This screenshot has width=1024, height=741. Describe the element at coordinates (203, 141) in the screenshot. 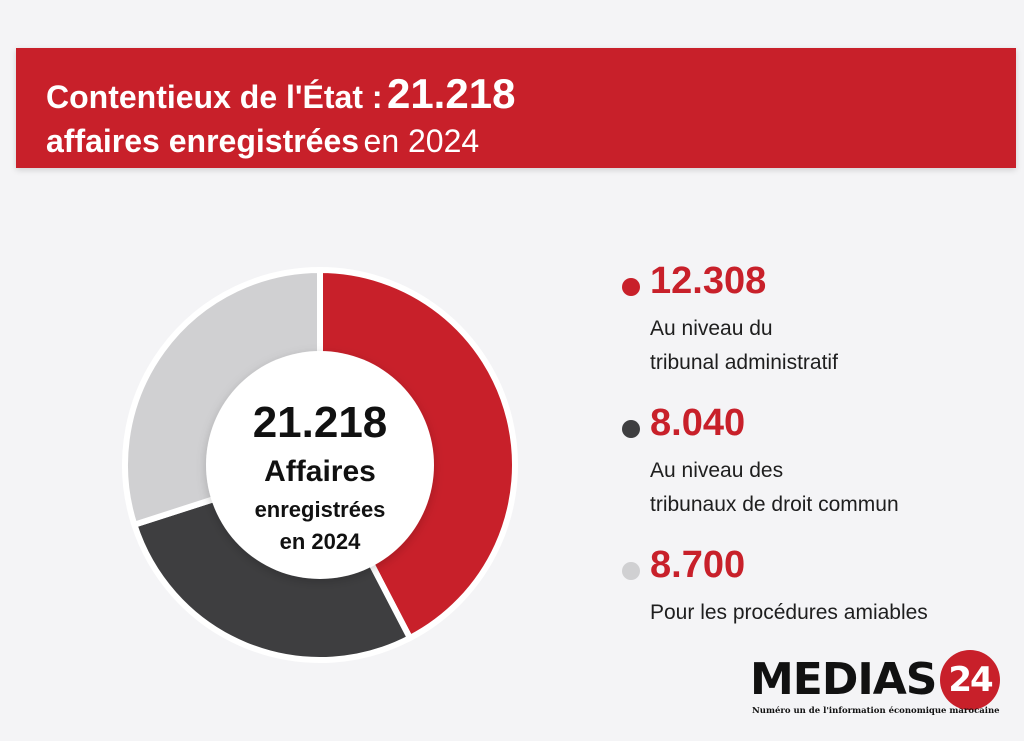

I see `title-part-2: affaires enregistrées` at that location.